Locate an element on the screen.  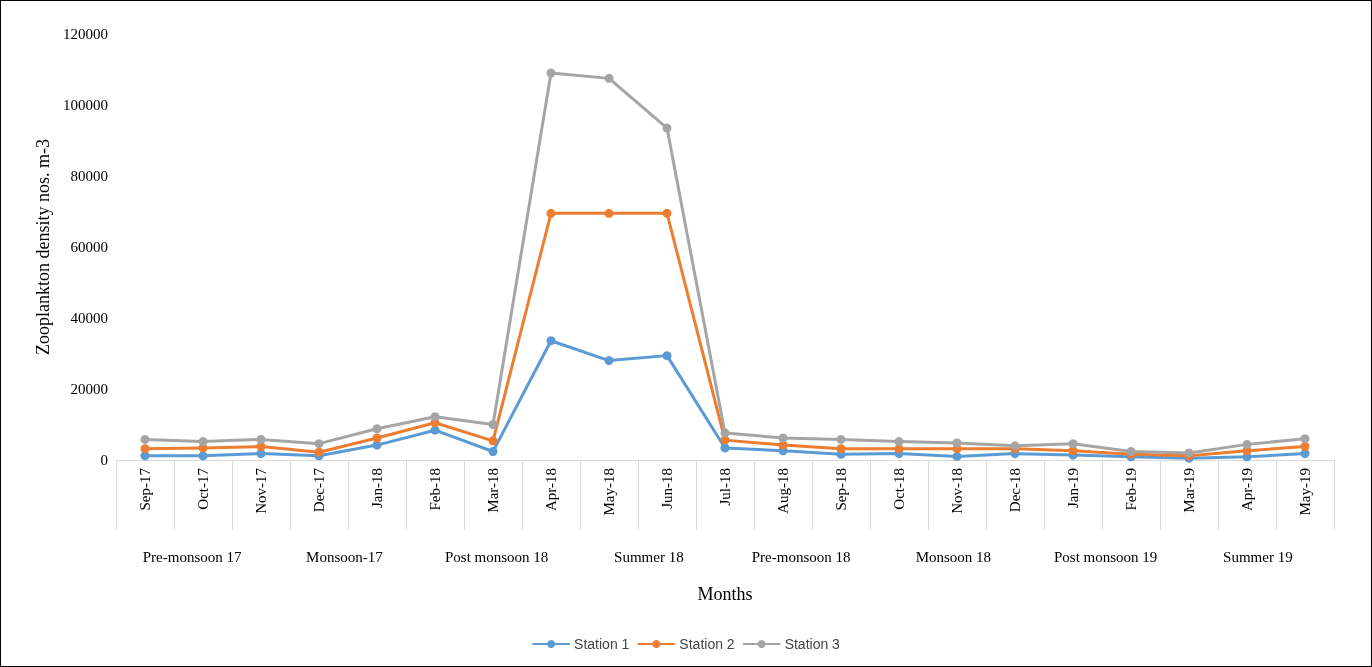
y-tick-label: 20000 is located at coordinates (89, 389).